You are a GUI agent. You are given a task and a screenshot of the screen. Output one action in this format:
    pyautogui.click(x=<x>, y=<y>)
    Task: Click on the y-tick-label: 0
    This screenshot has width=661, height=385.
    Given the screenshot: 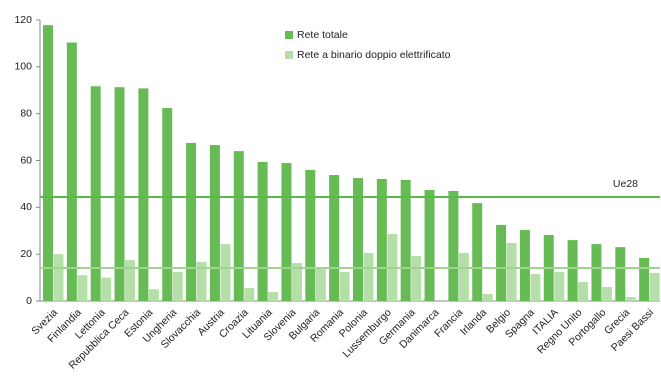 What is the action you would take?
    pyautogui.click(x=29, y=301)
    